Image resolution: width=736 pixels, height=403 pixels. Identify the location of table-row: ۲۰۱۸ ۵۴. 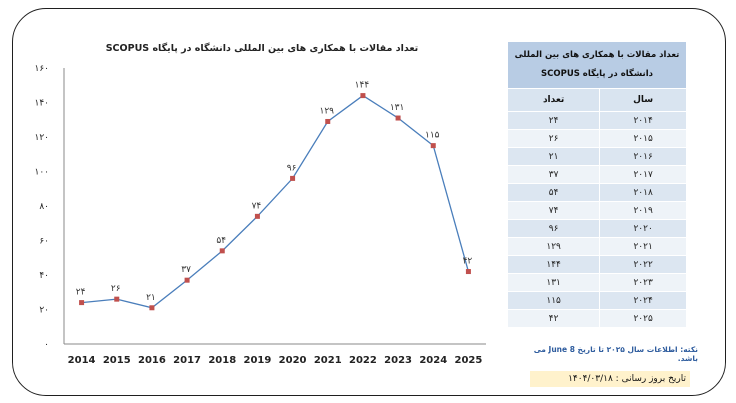
(596, 192).